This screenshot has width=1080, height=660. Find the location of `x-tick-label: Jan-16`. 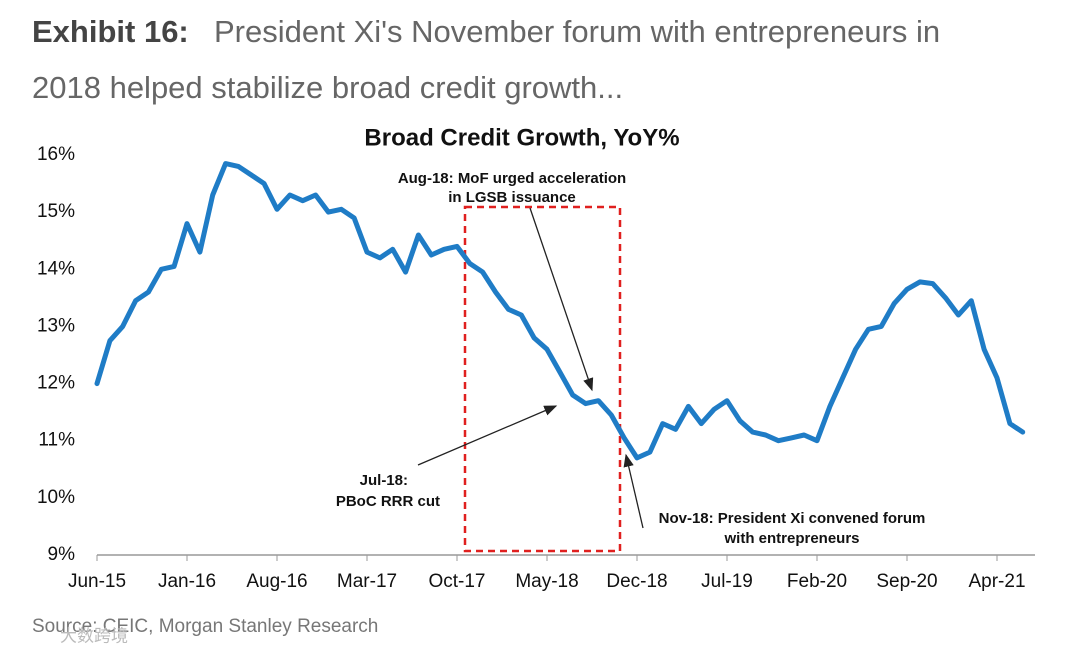

x-tick-label: Jan-16 is located at coordinates (187, 581).